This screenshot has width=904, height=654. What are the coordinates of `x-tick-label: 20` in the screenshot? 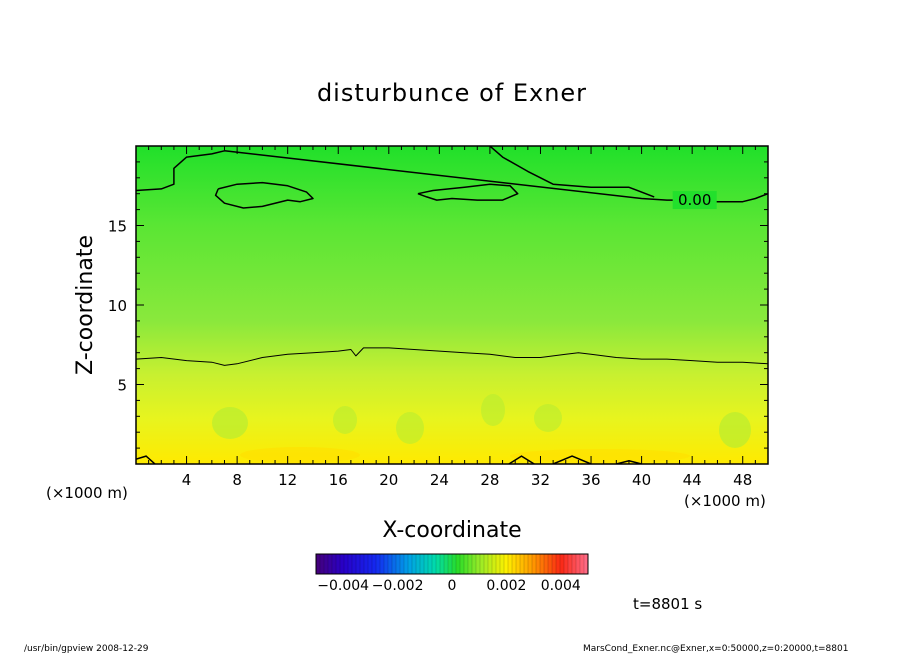 It's located at (388, 480).